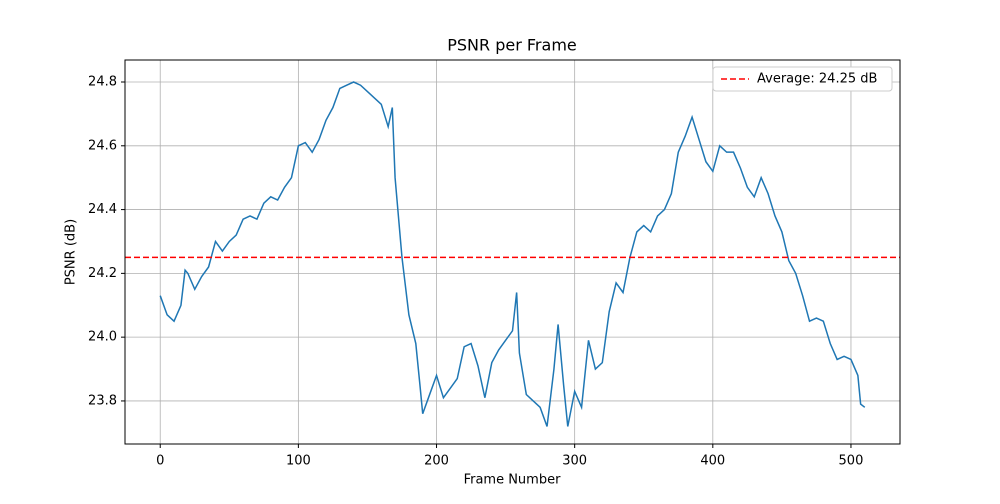 This screenshot has width=1000, height=504. What do you see at coordinates (160, 461) in the screenshot?
I see `x-tick-label: 0` at bounding box center [160, 461].